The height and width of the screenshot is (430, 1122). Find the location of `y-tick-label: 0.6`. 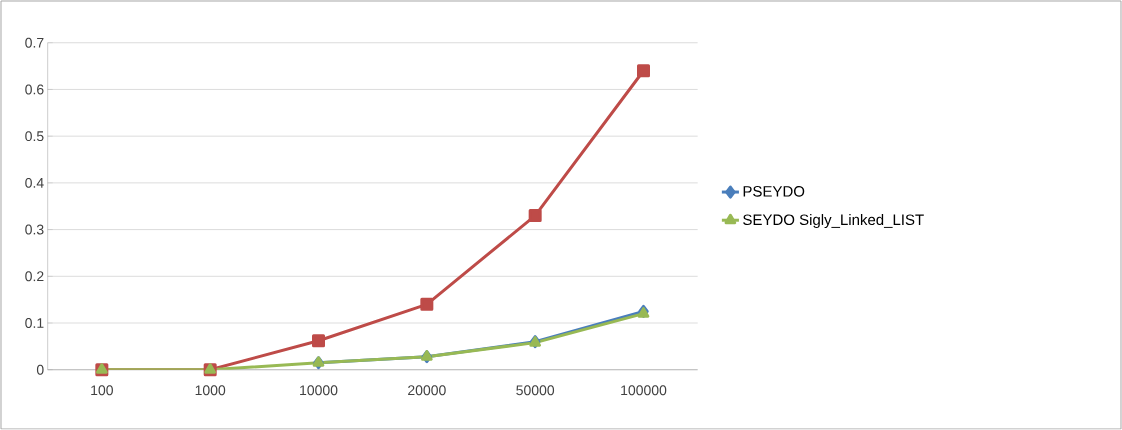

y-tick-label: 0.6 is located at coordinates (34, 89).